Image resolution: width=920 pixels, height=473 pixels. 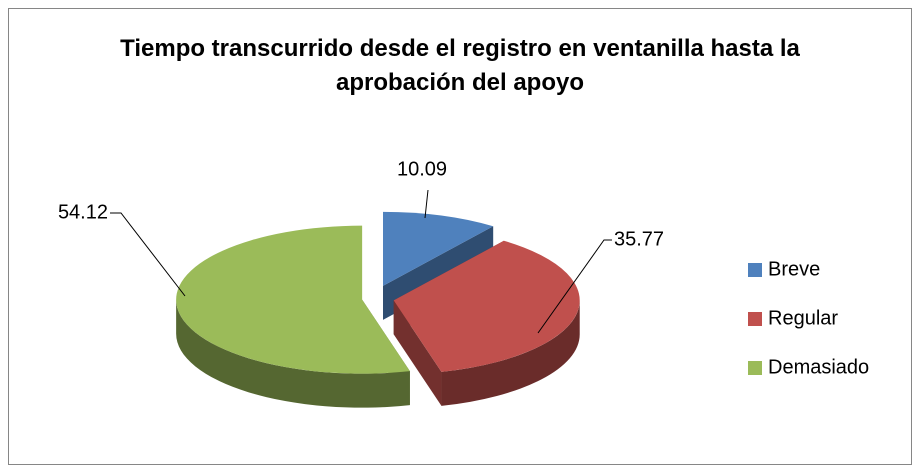 What do you see at coordinates (83, 212) in the screenshot?
I see `data-label: 54.12` at bounding box center [83, 212].